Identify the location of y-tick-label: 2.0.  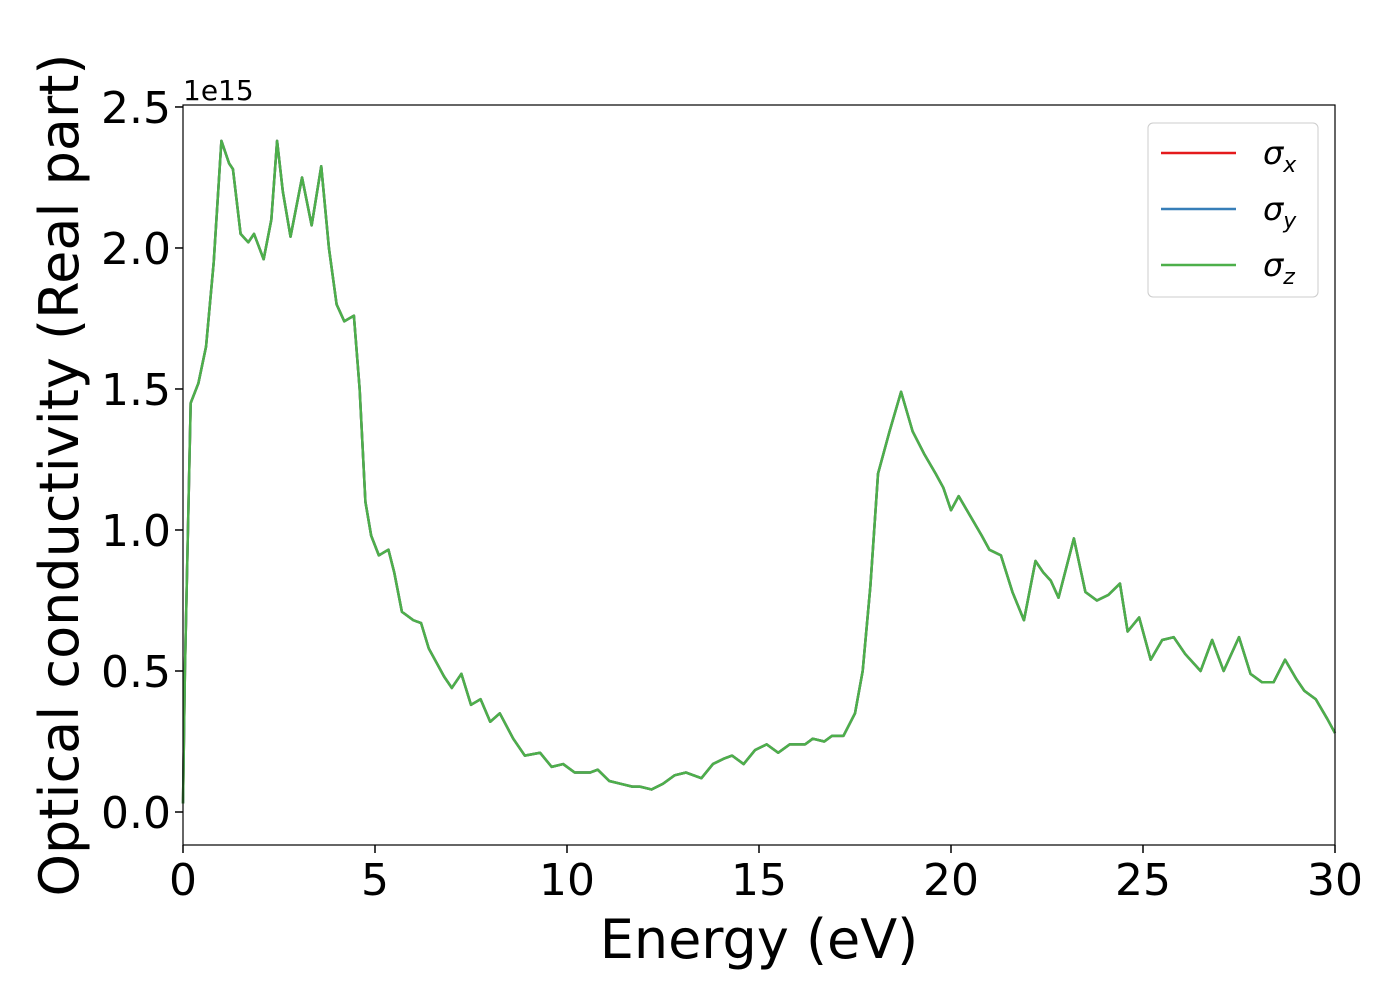
(136, 249).